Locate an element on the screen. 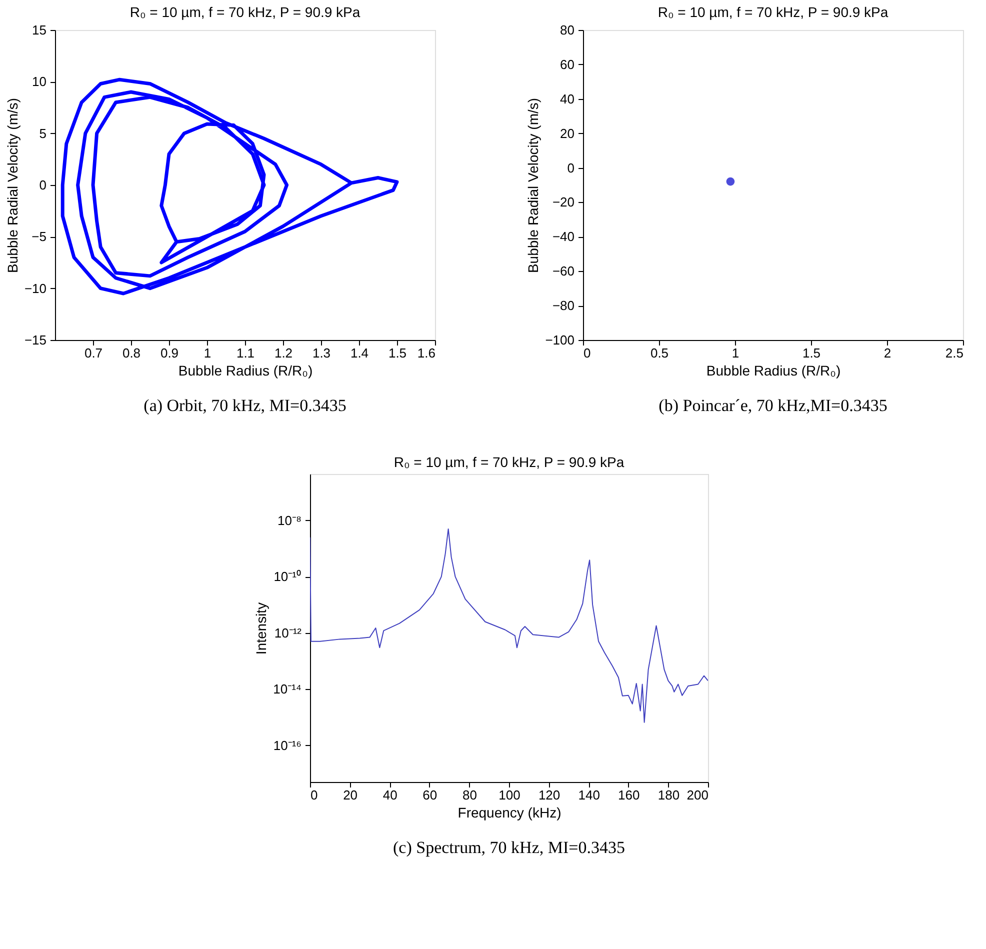  text: (a) Orbit, 70 kHz, MI=0.3435 is located at coordinates (245, 405).